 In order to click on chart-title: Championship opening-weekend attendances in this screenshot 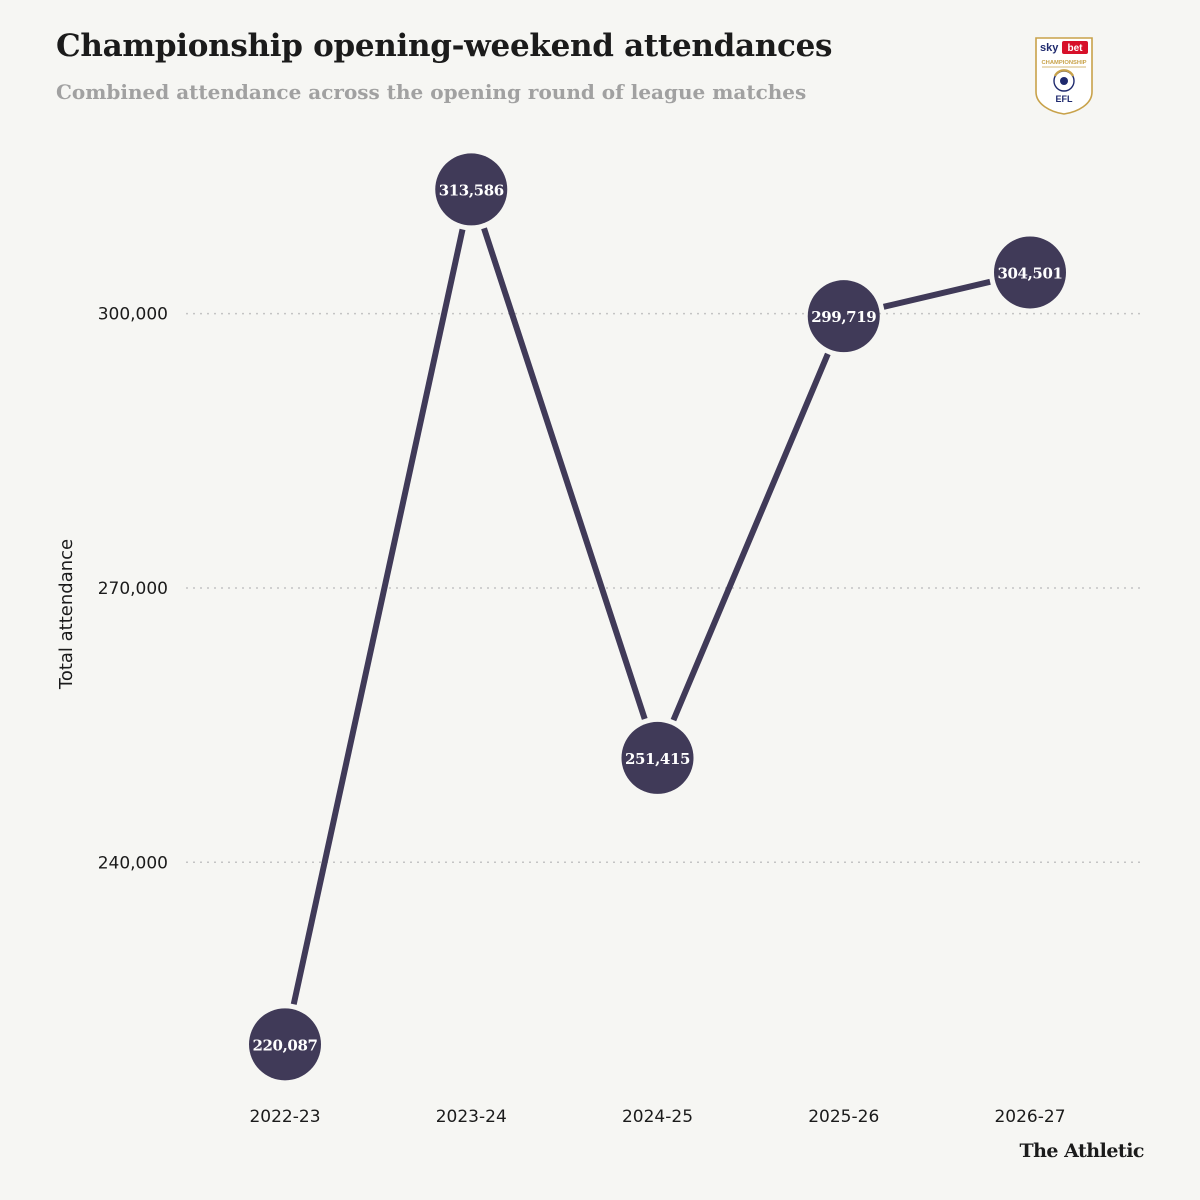, I will do `click(444, 46)`.